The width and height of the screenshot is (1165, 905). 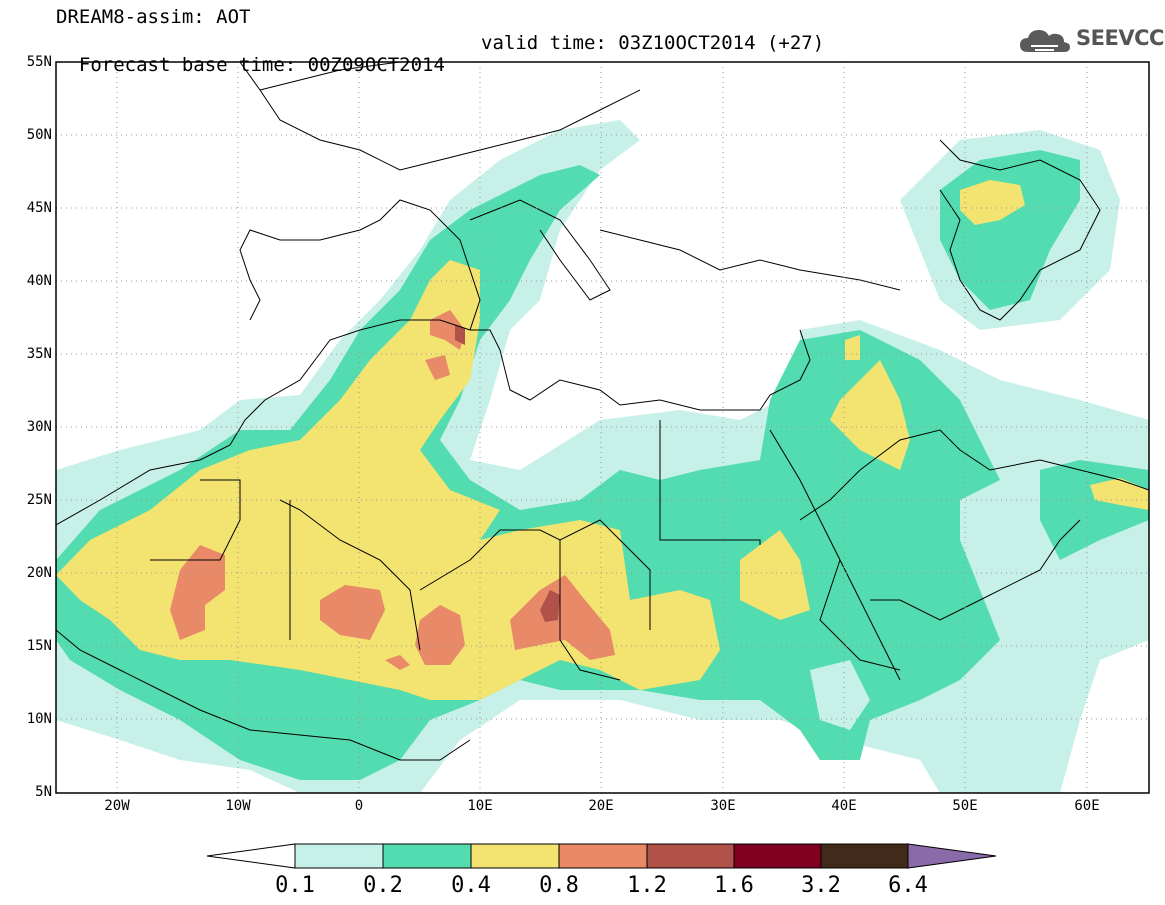 I want to click on lon-tick-label: 10E, so click(x=480, y=806).